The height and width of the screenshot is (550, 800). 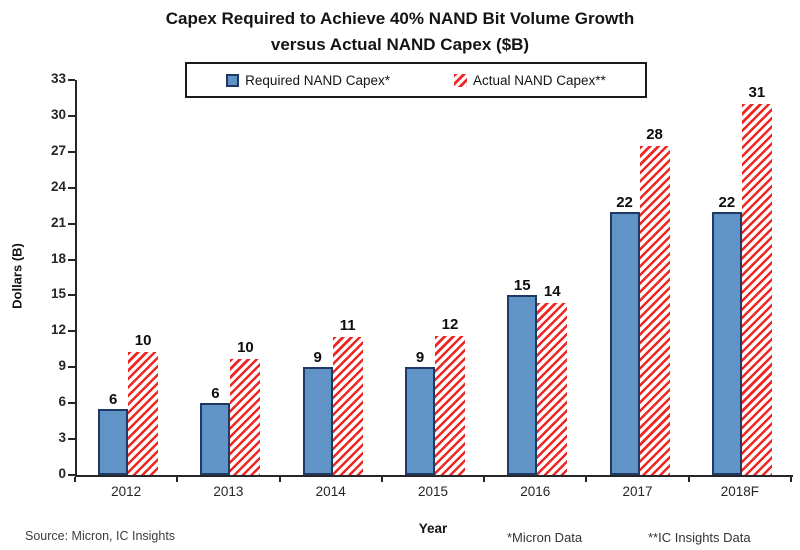 What do you see at coordinates (58, 330) in the screenshot?
I see `y-tick-label: 12` at bounding box center [58, 330].